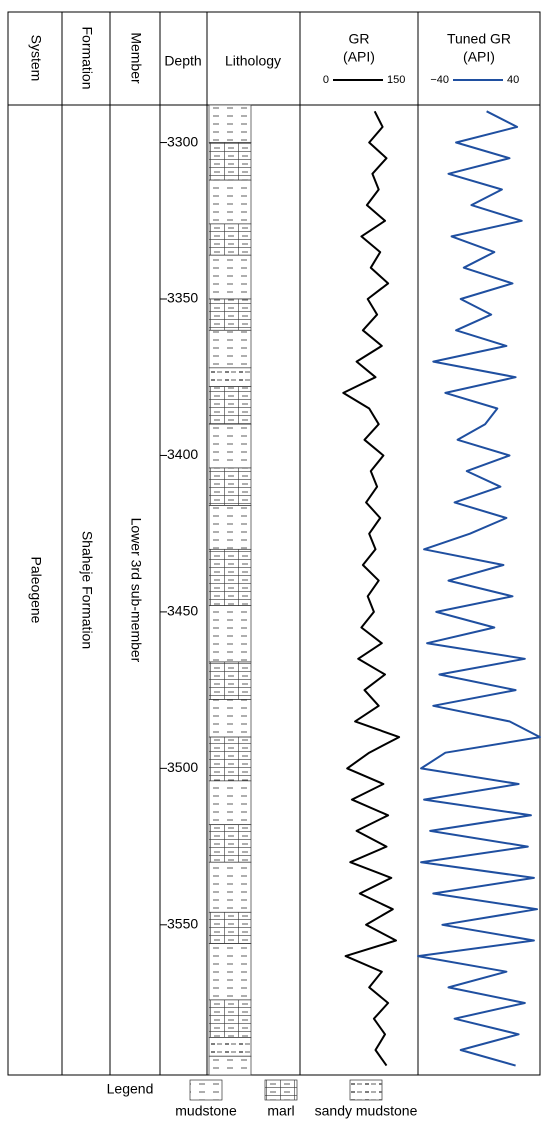 The height and width of the screenshot is (1129, 550). What do you see at coordinates (206, 1111) in the screenshot?
I see `legend-label: mudstone` at bounding box center [206, 1111].